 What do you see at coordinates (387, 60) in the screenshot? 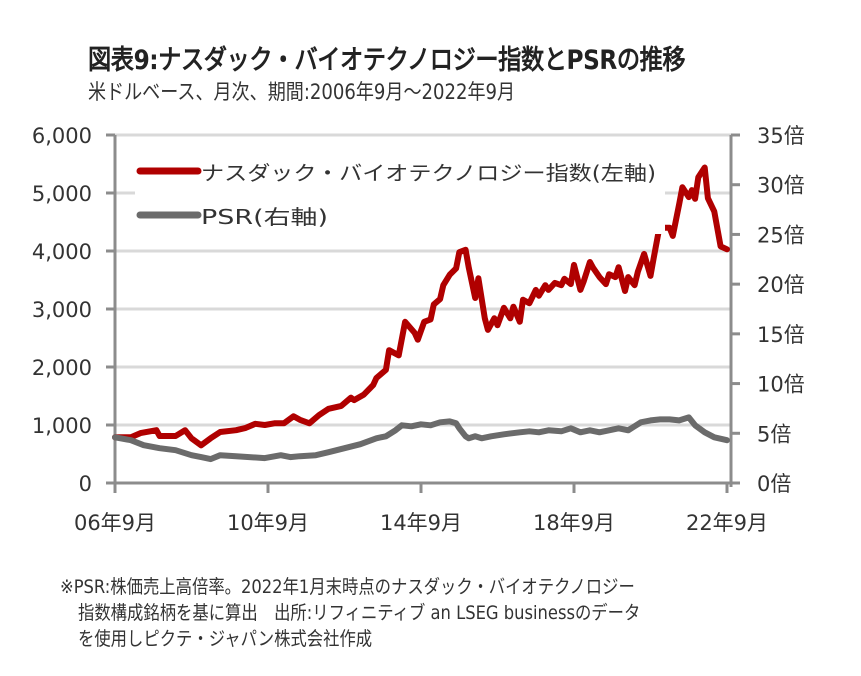
I see `chart-title: 図表9:ナスダック・バイオテクノロジー指数とPSRの推移` at bounding box center [387, 60].